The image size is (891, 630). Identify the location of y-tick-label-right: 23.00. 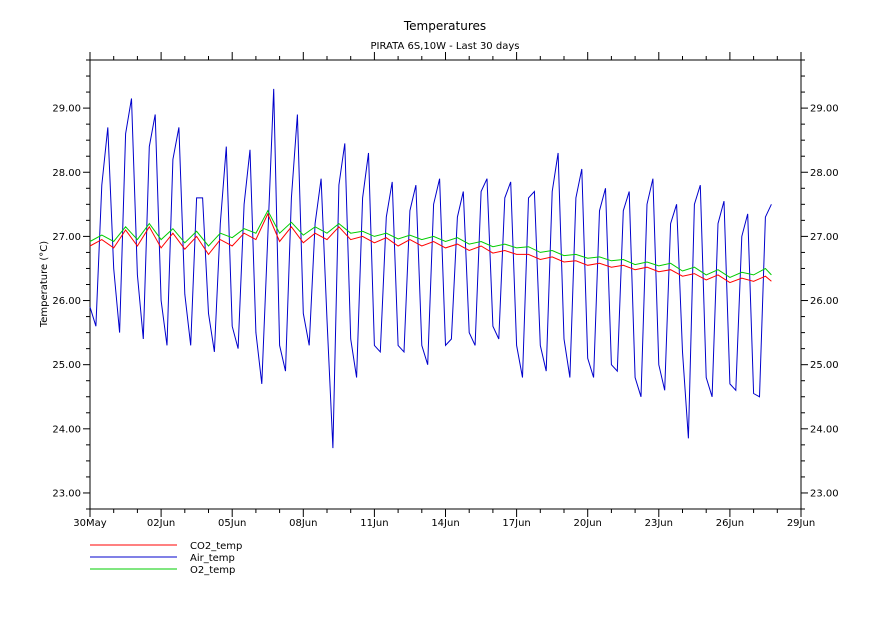
(824, 493).